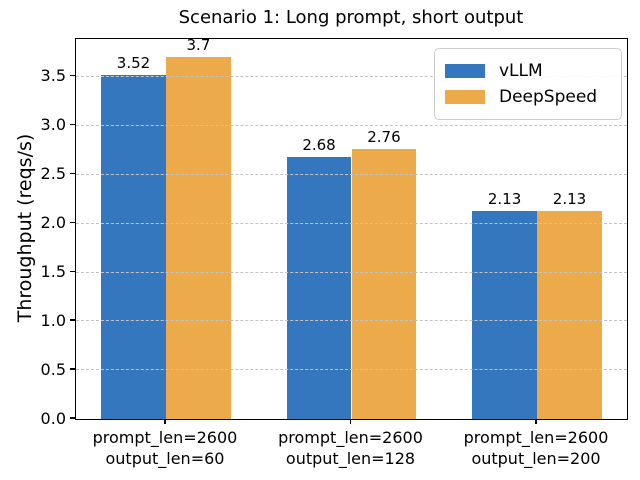 The width and height of the screenshot is (640, 480). I want to click on y-tick-label: 1.5, so click(53, 271).